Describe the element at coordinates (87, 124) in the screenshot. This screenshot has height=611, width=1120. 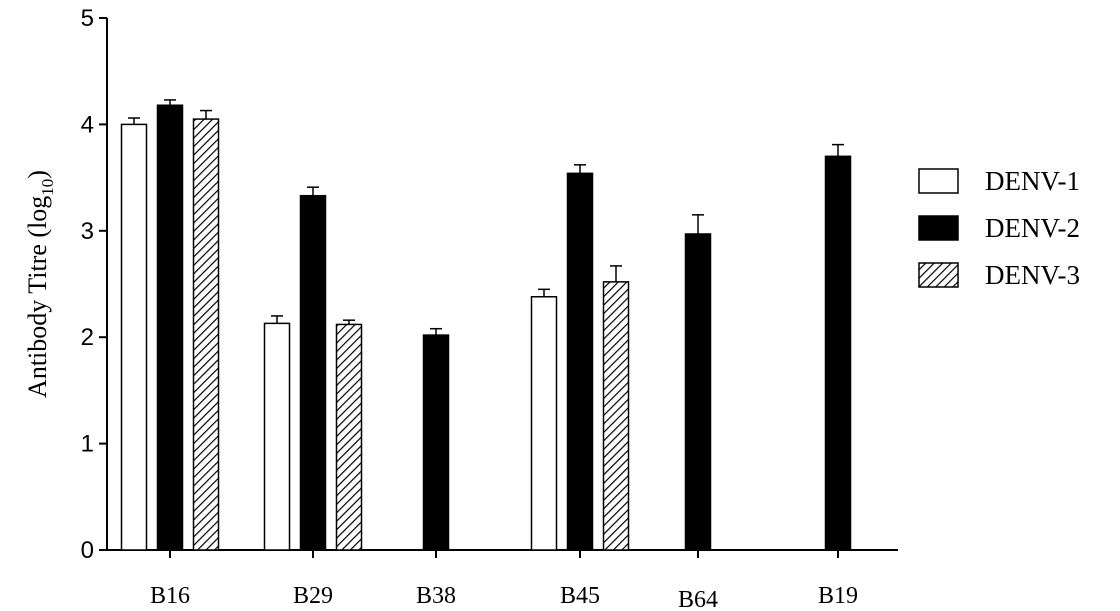
I see `y-tick-label: 4` at that location.